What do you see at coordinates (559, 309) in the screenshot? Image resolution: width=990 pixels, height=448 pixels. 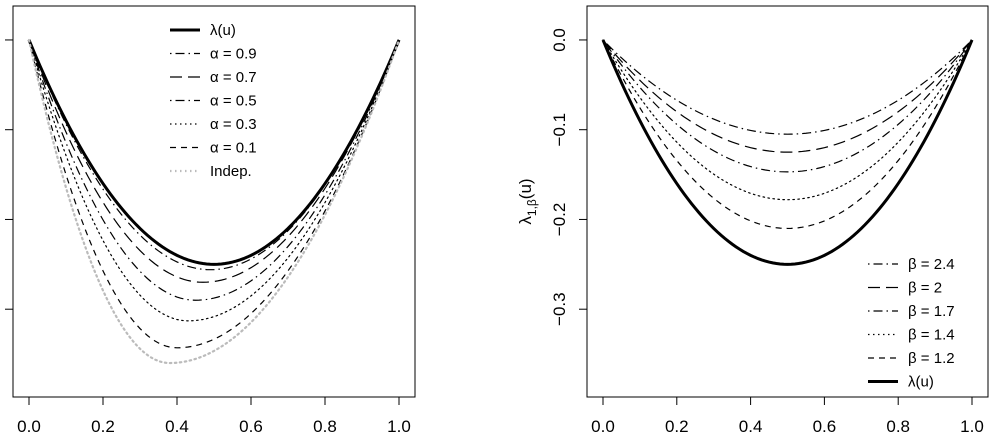 I see `y-tick-label: −0.3` at bounding box center [559, 309].